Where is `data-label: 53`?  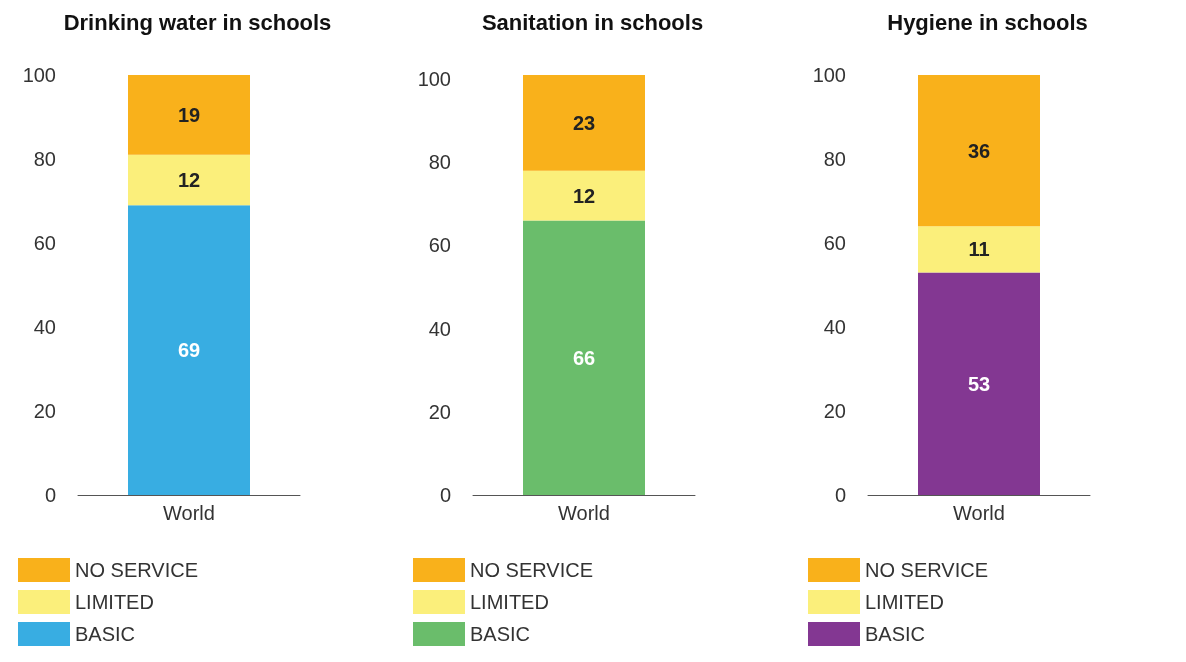 data-label: 53 is located at coordinates (979, 383).